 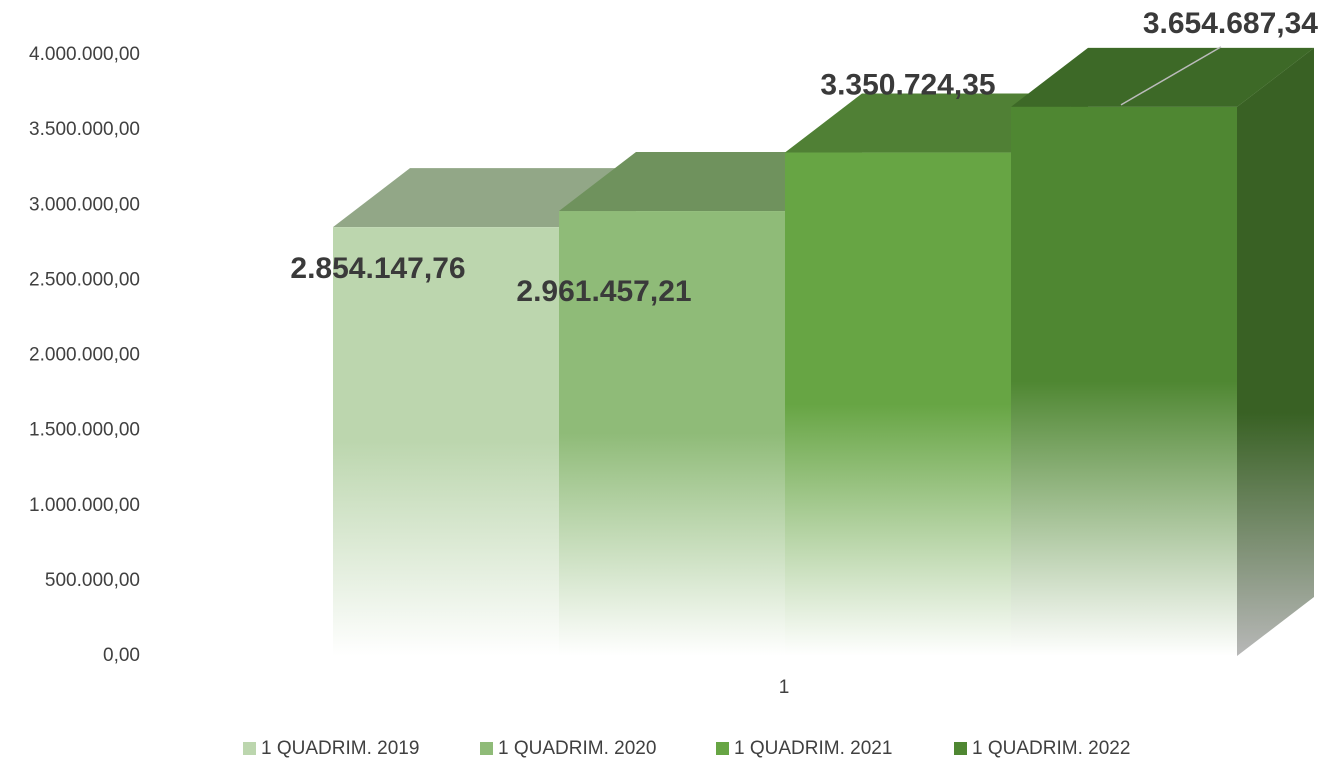 I want to click on y-tick-label: 2.500.000,00, so click(x=84, y=279).